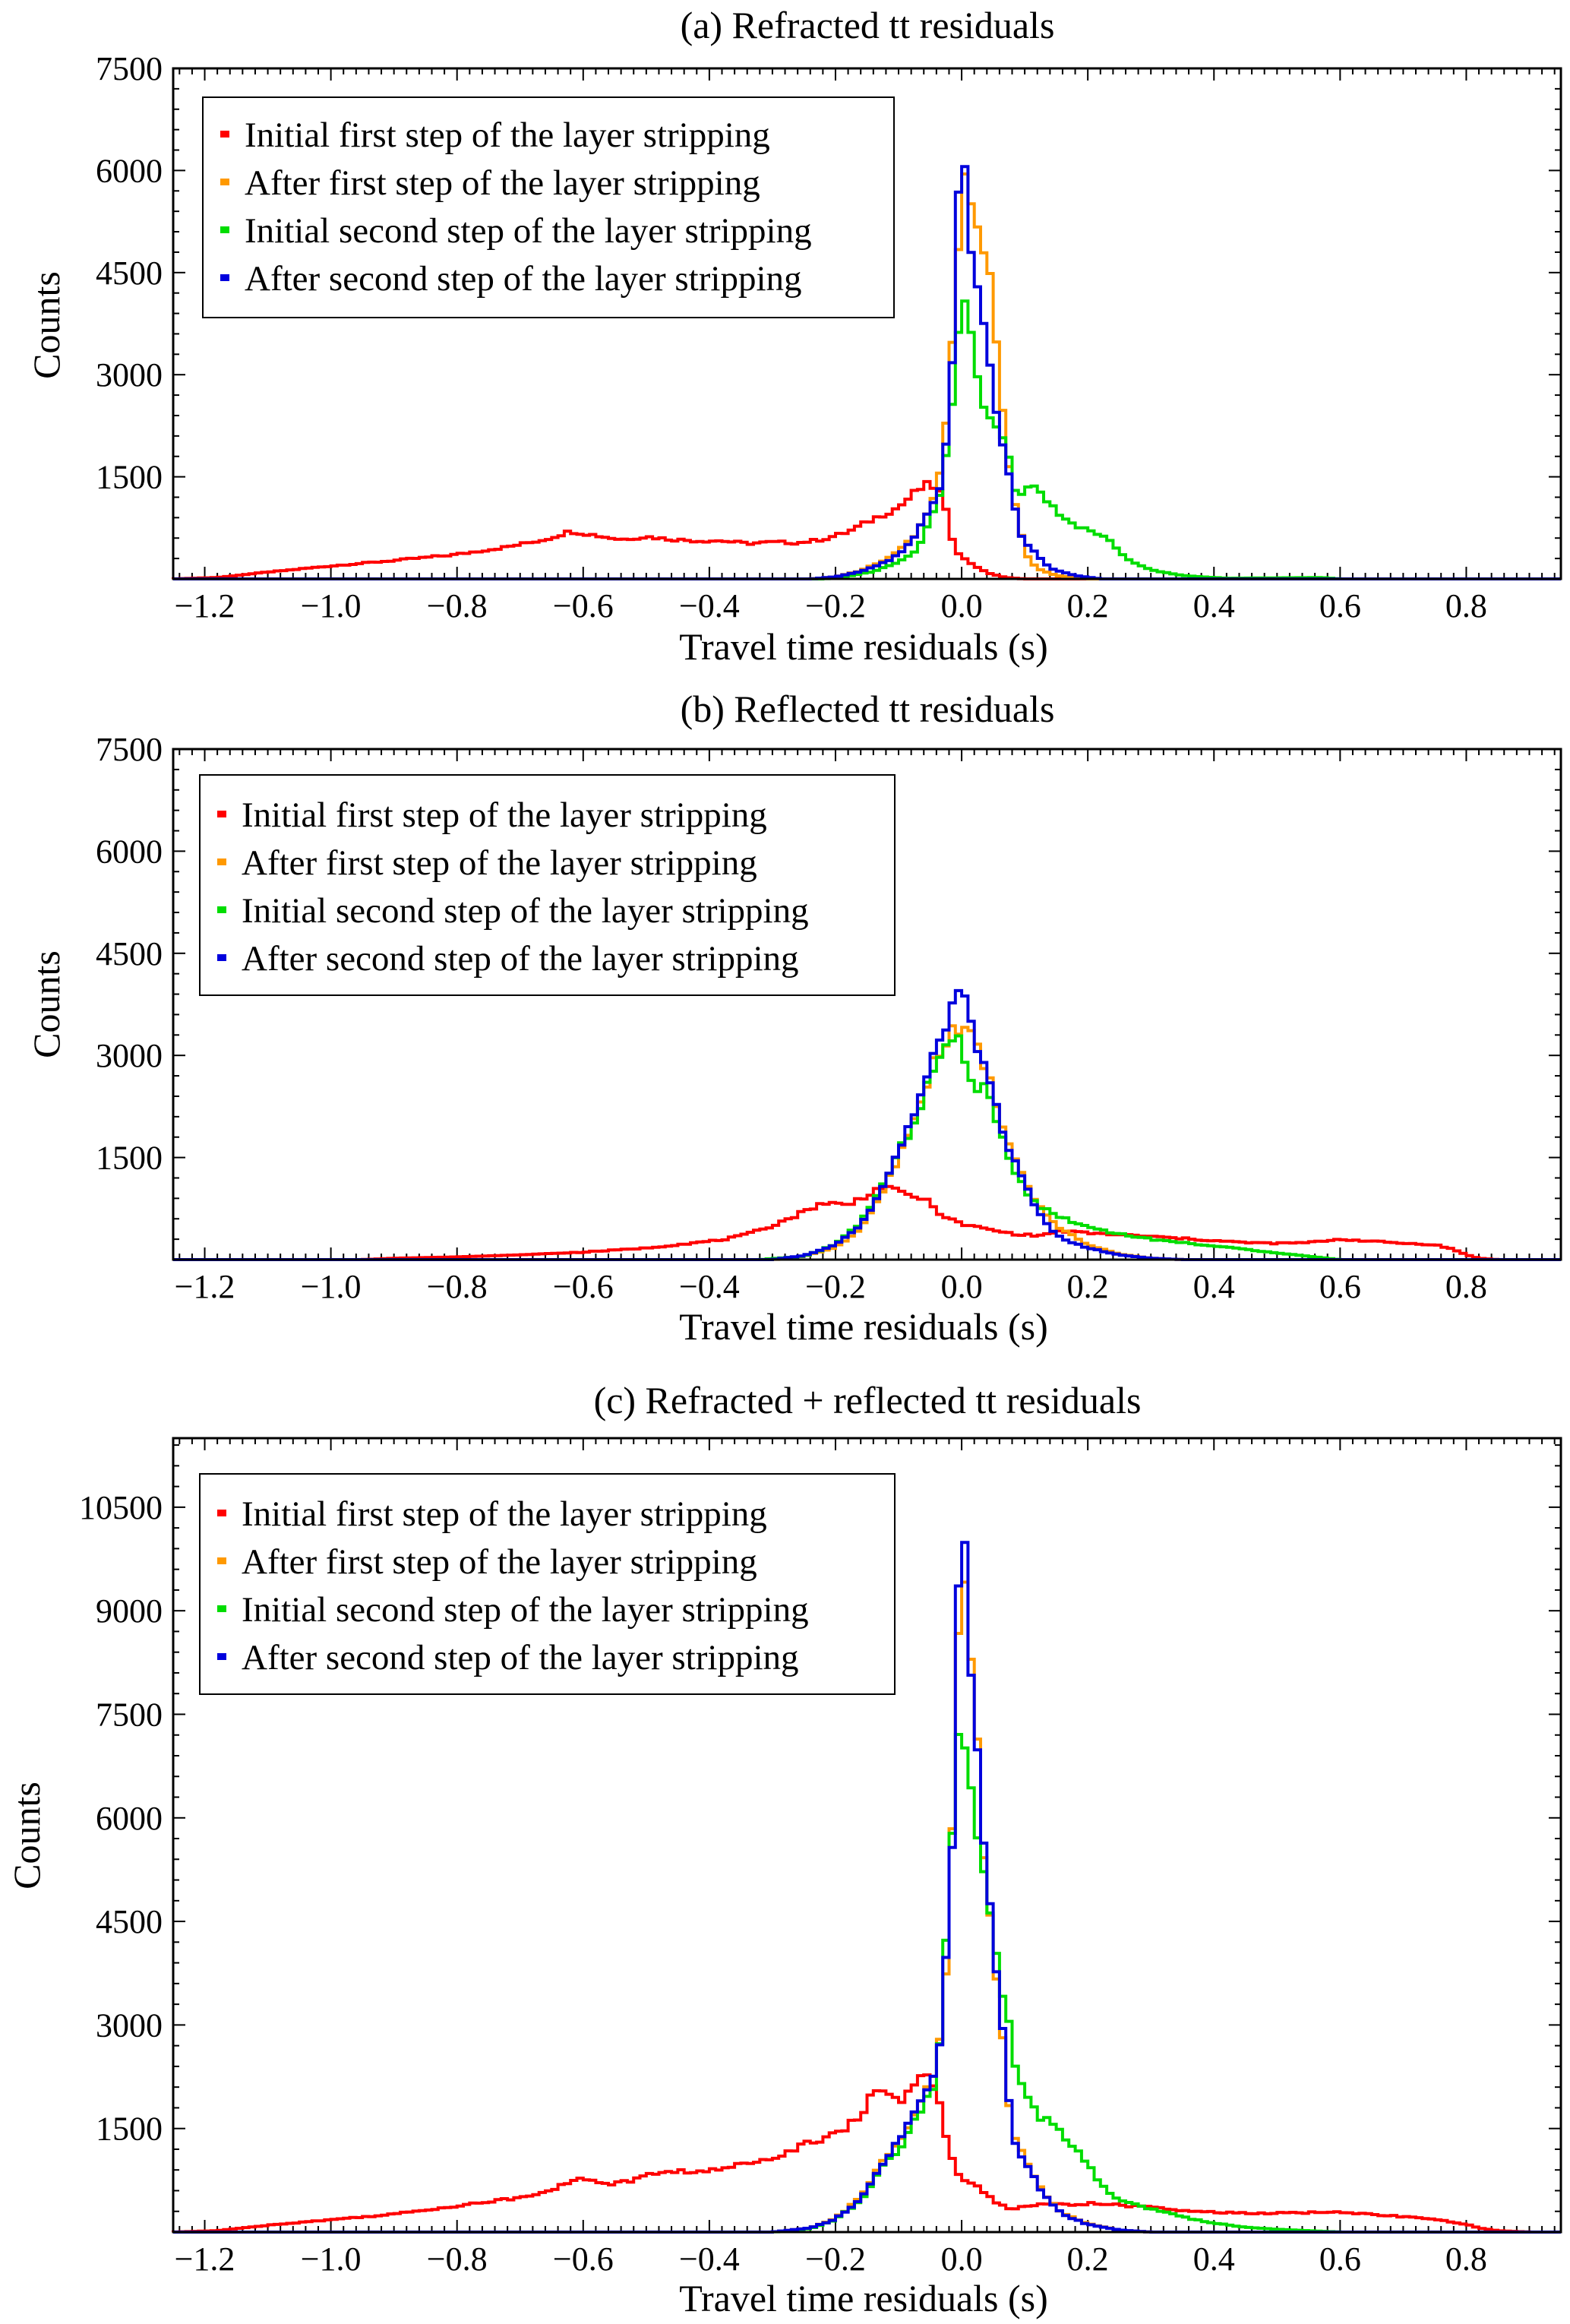  Describe the element at coordinates (26, 1835) in the screenshot. I see `panel-c-y-axis-label: Counts` at that location.